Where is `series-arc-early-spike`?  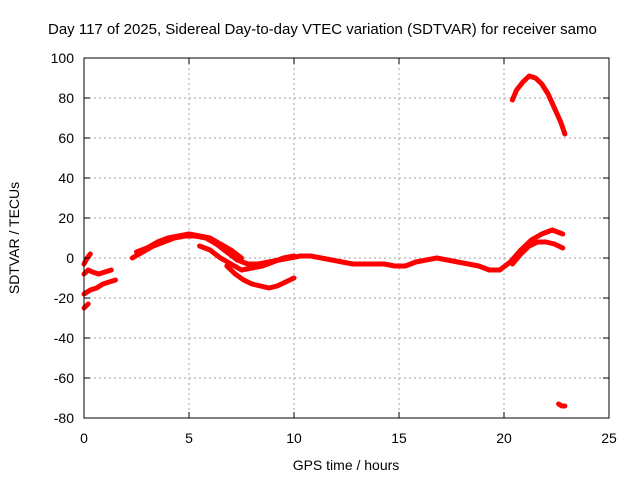
series-arc-early-spike is located at coordinates (87, 259).